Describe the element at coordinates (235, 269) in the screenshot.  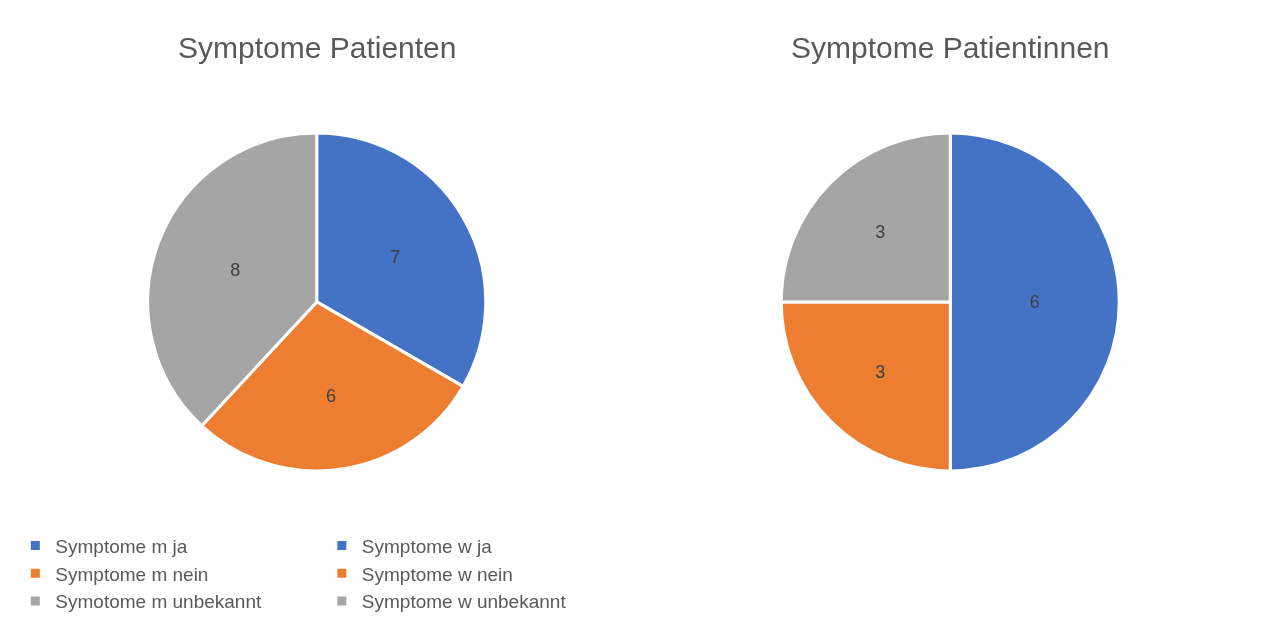
I see `data-label: 8` at that location.